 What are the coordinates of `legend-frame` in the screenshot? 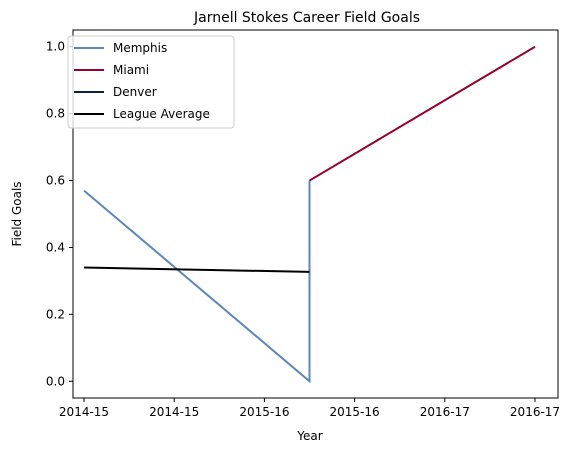 It's located at (151, 82).